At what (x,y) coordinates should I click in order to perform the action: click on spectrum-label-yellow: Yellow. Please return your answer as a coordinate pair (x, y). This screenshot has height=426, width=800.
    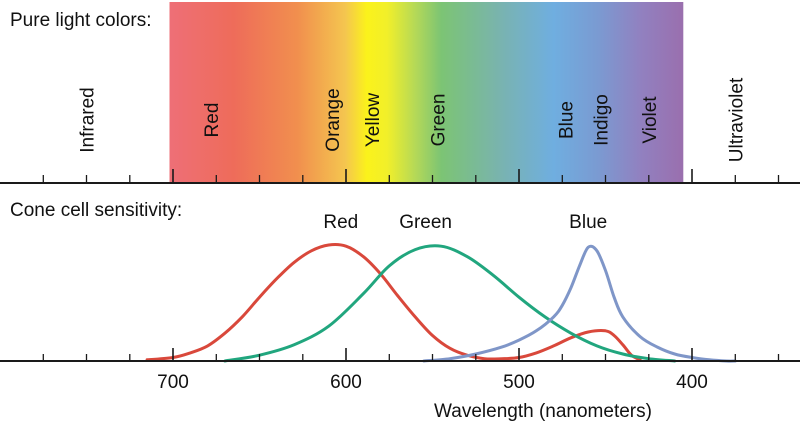
    Looking at the image, I should click on (373, 120).